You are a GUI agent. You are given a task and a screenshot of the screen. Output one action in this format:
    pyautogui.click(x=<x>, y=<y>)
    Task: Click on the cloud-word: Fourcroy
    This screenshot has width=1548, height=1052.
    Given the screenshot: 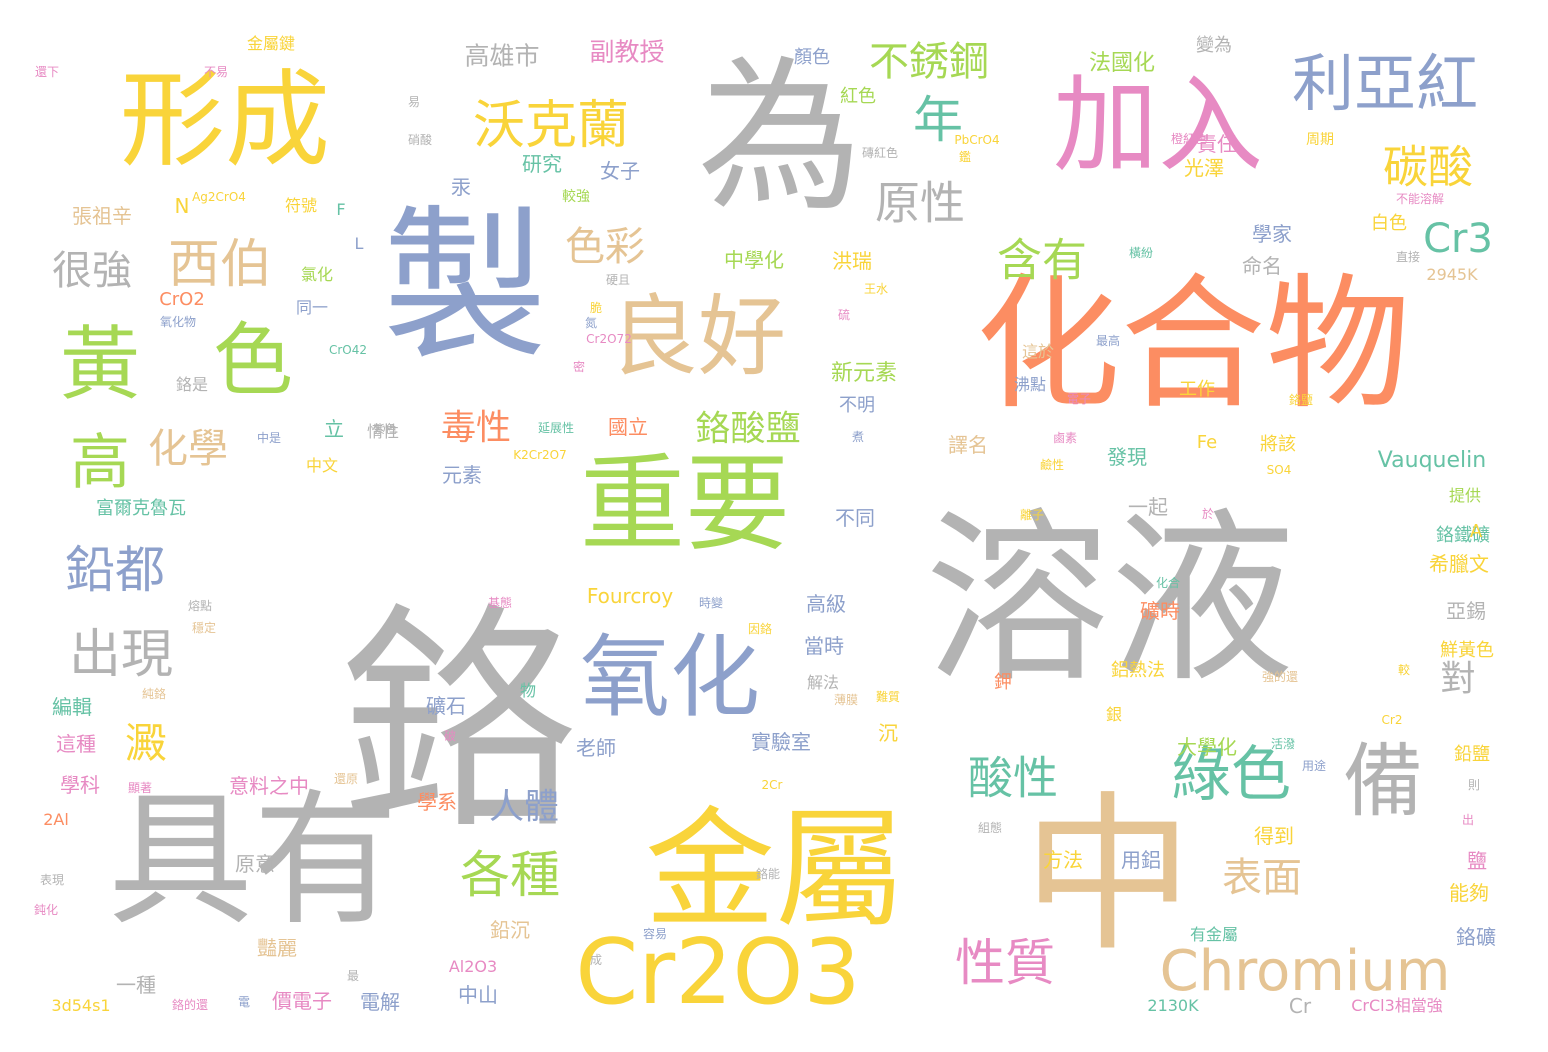 What is the action you would take?
    pyautogui.click(x=630, y=596)
    